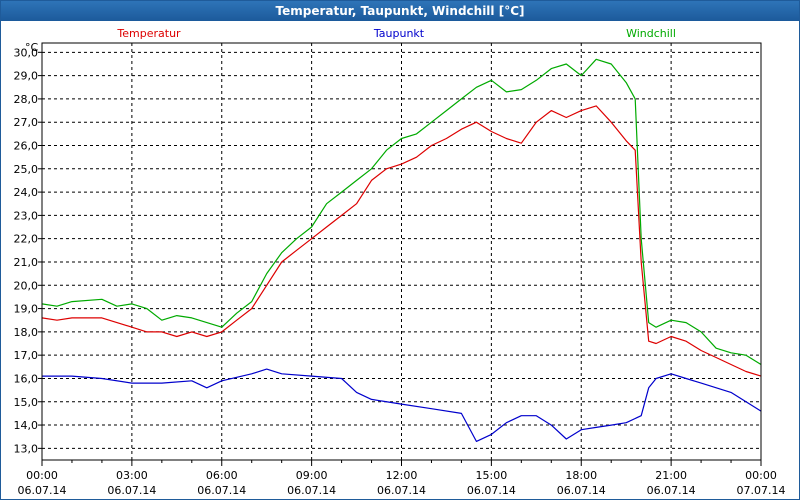 The image size is (800, 500). What do you see at coordinates (761, 490) in the screenshot?
I see `x-tick-label-date: 07.07.14` at bounding box center [761, 490].